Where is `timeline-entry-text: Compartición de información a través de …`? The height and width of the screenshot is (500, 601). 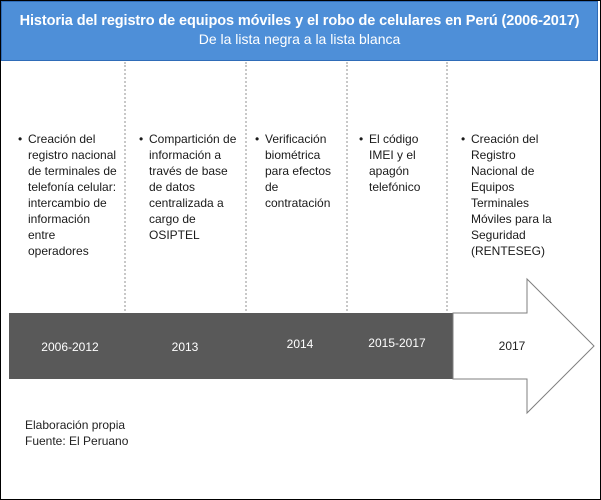 timeline-entry-text: Compartición de información a través de … is located at coordinates (193, 187).